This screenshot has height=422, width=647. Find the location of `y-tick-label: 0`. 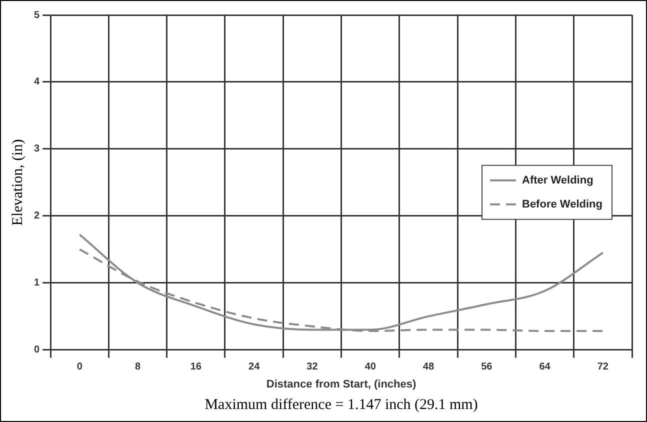

y-tick-label: 0 is located at coordinates (37, 350).